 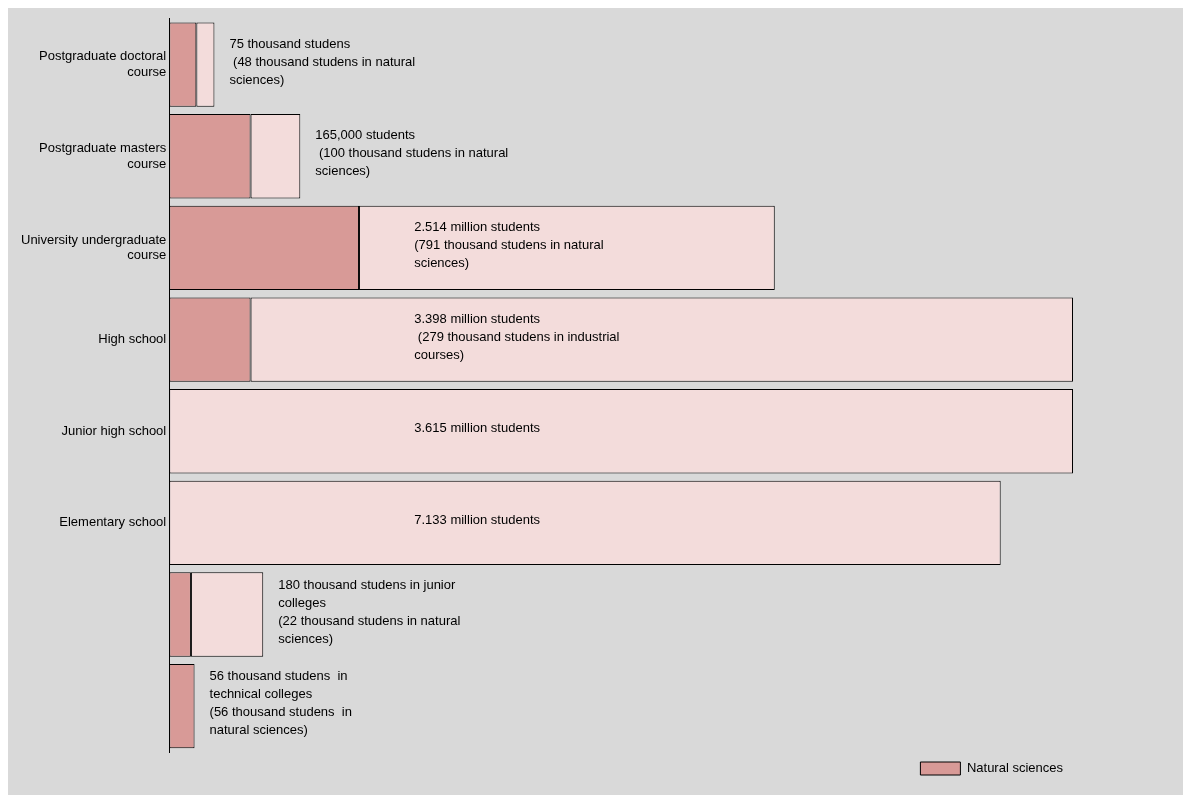 I want to click on annotation: 3.398 million students (279 thousand studens in industrial courses), so click(x=517, y=336).